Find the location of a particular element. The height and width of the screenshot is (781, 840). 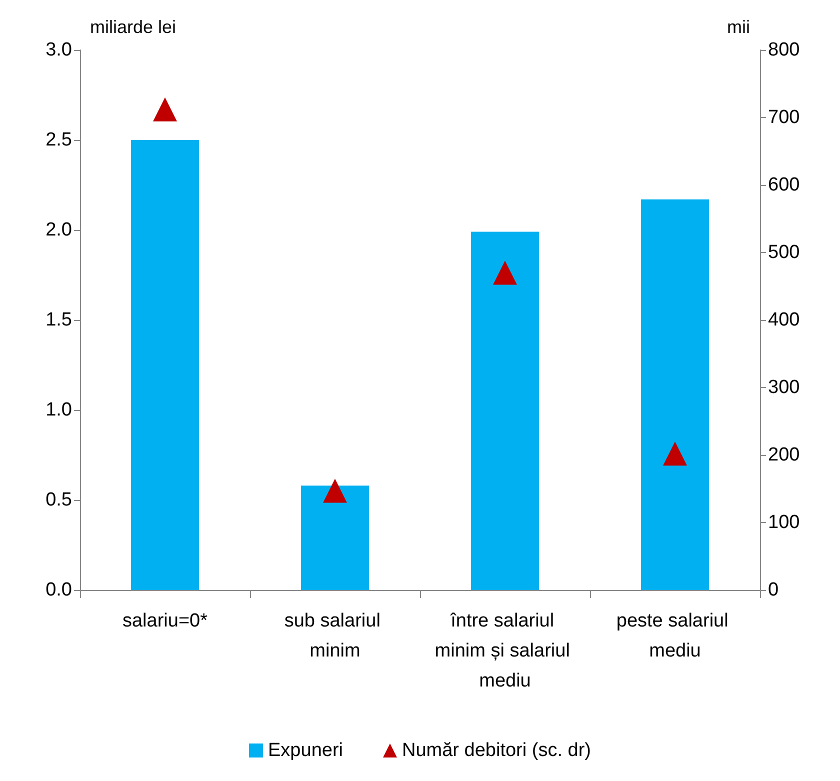

y-tick-label: 0.0 is located at coordinates (59, 590).